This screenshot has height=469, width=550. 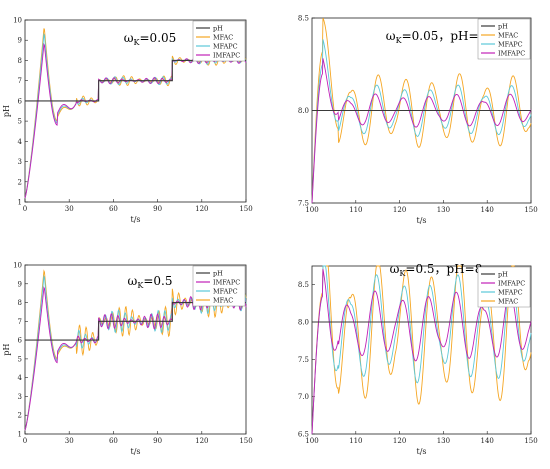 What do you see at coordinates (150, 39) in the screenshot?
I see `chart-title: ωK=0.05` at bounding box center [150, 39].